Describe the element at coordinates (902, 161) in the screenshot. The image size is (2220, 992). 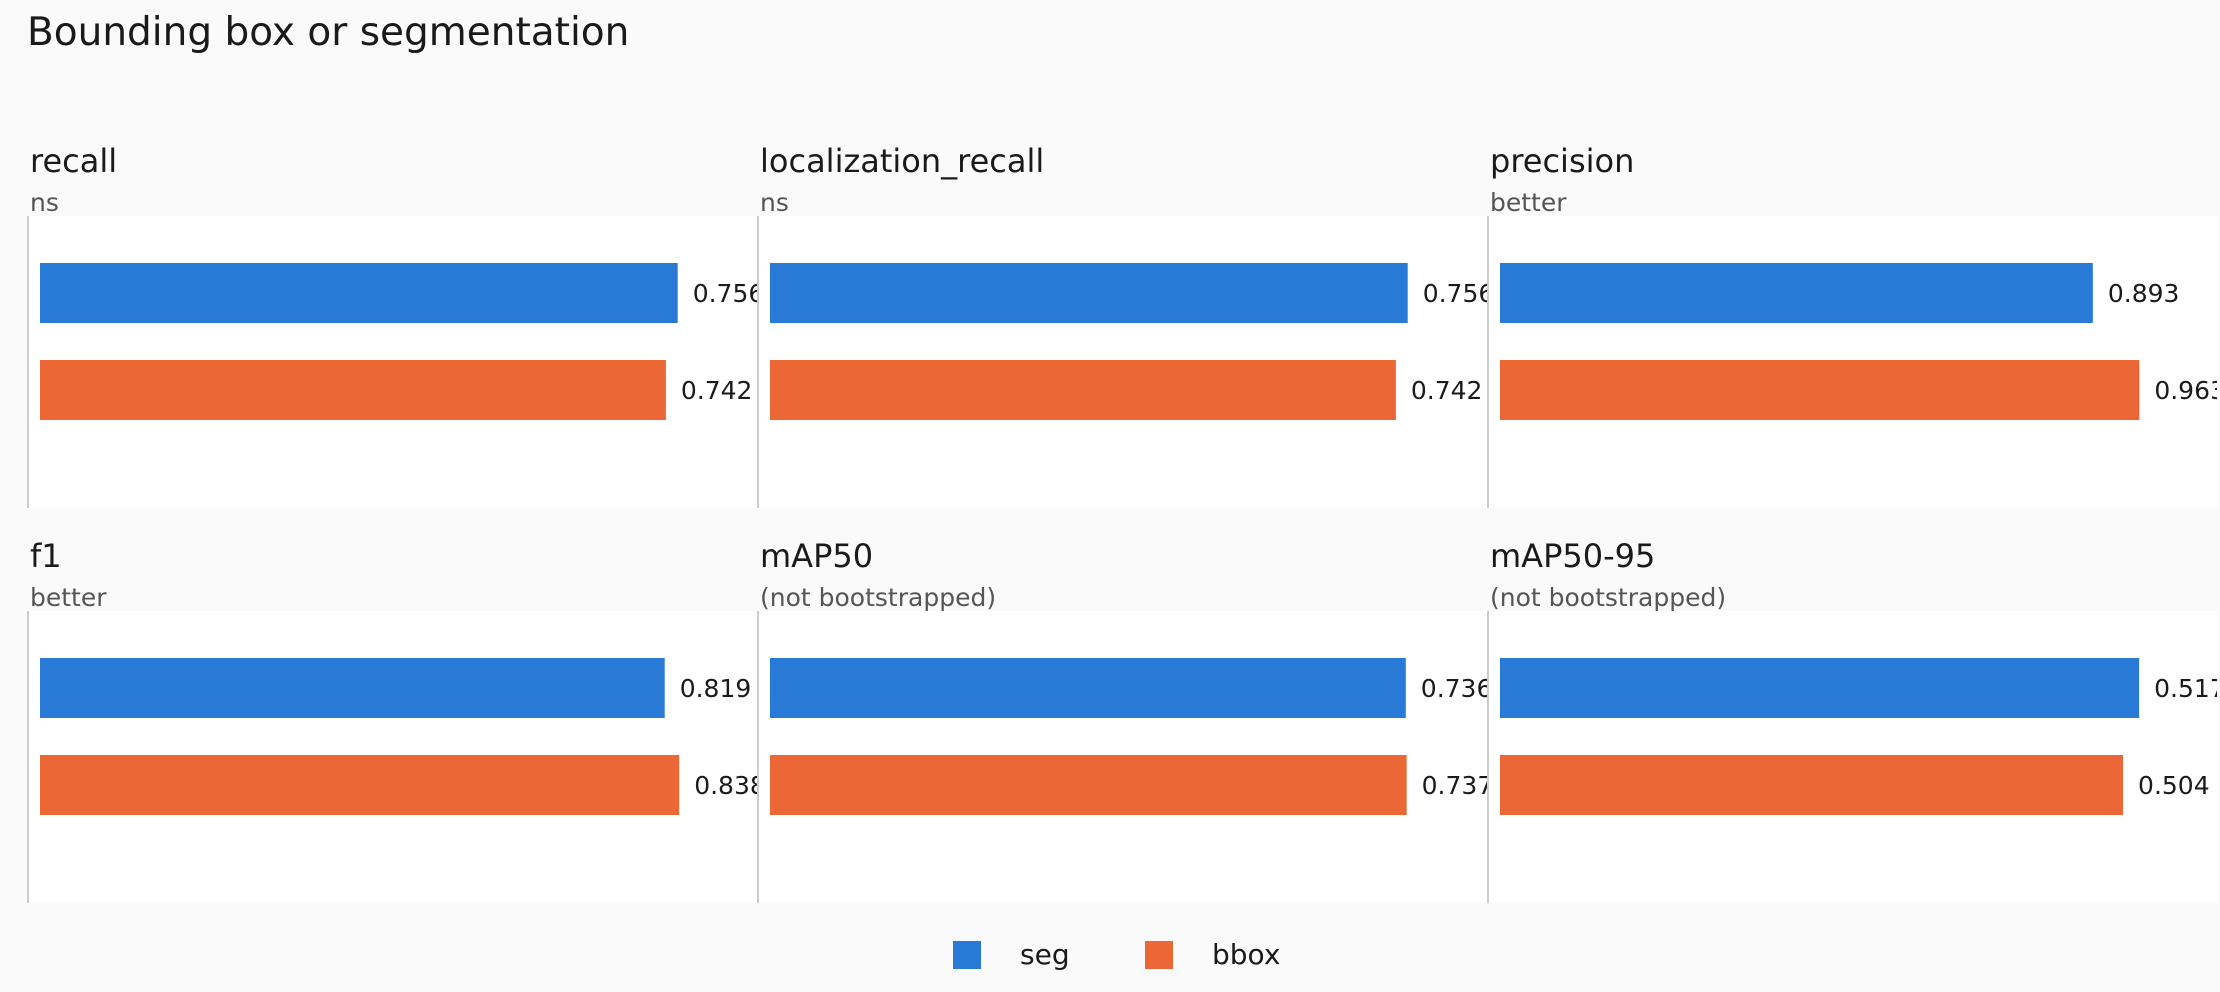
I see `panel-title: localization_recall` at that location.